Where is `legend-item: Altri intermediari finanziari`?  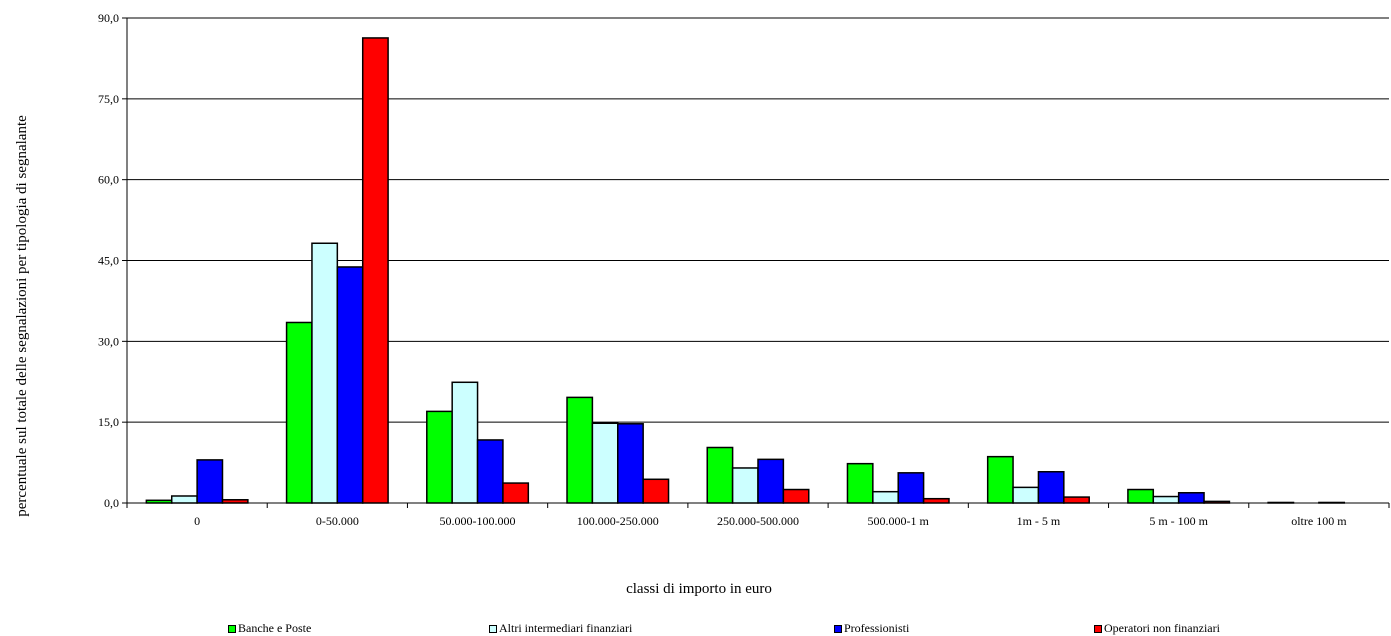
legend-item: Altri intermediari finanziari is located at coordinates (560, 628).